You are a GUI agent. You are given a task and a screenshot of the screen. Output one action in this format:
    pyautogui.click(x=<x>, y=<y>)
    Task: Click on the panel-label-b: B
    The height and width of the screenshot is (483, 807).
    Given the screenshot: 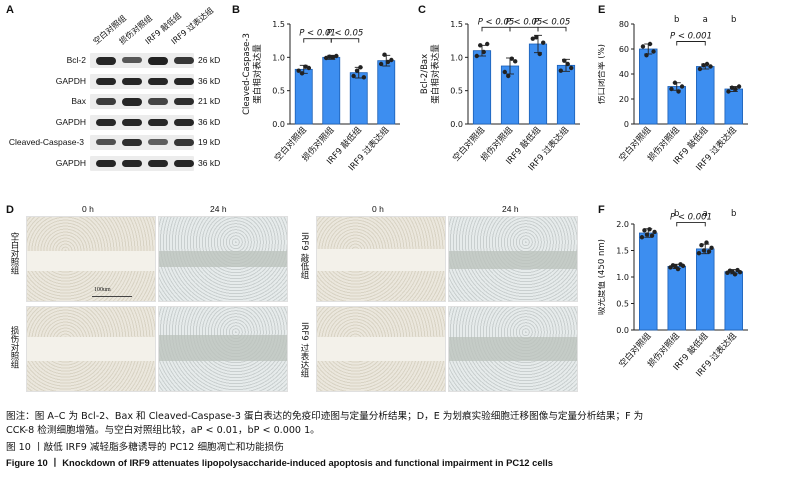 What is the action you would take?
    pyautogui.click(x=236, y=10)
    